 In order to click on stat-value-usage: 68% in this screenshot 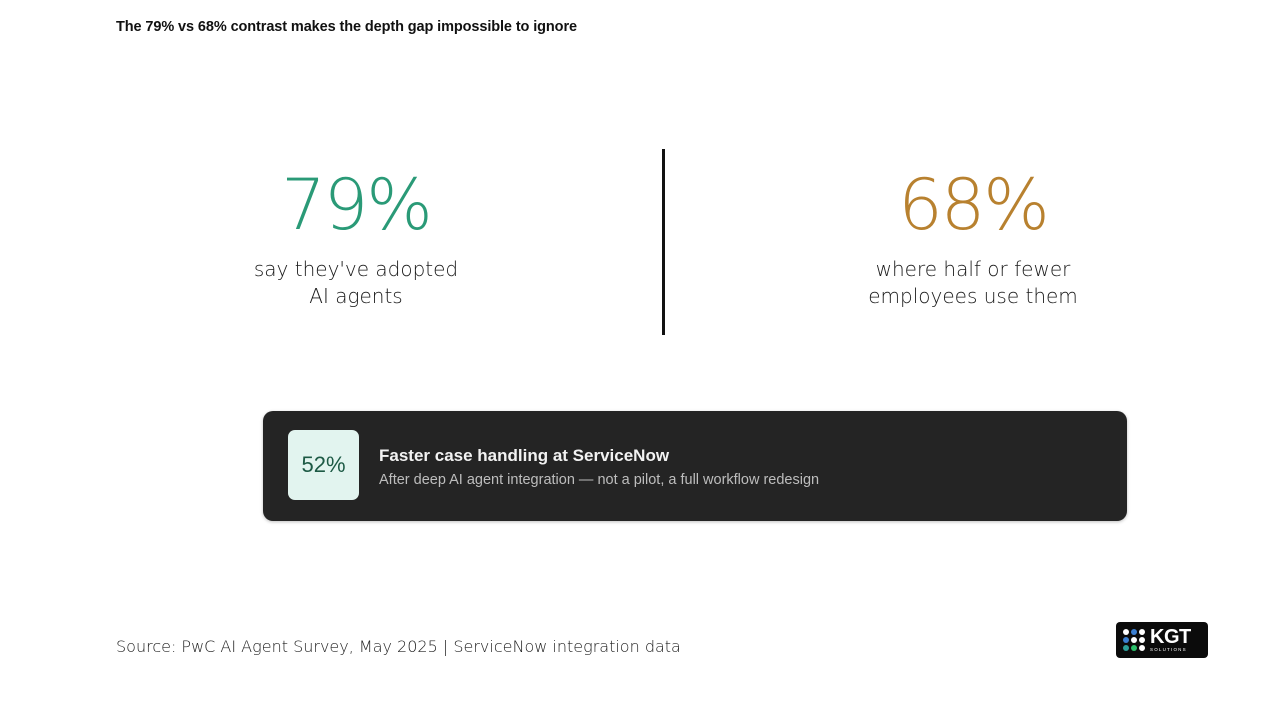, I will do `click(974, 205)`.